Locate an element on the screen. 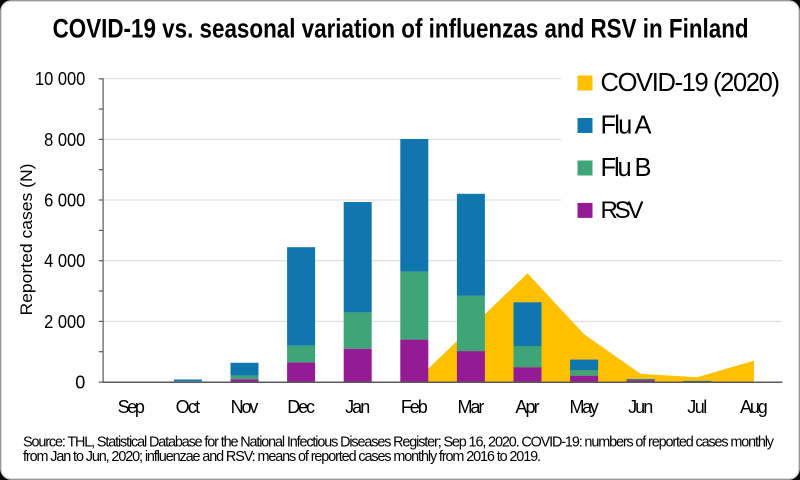  svg-text: Jun is located at coordinates (640, 407).